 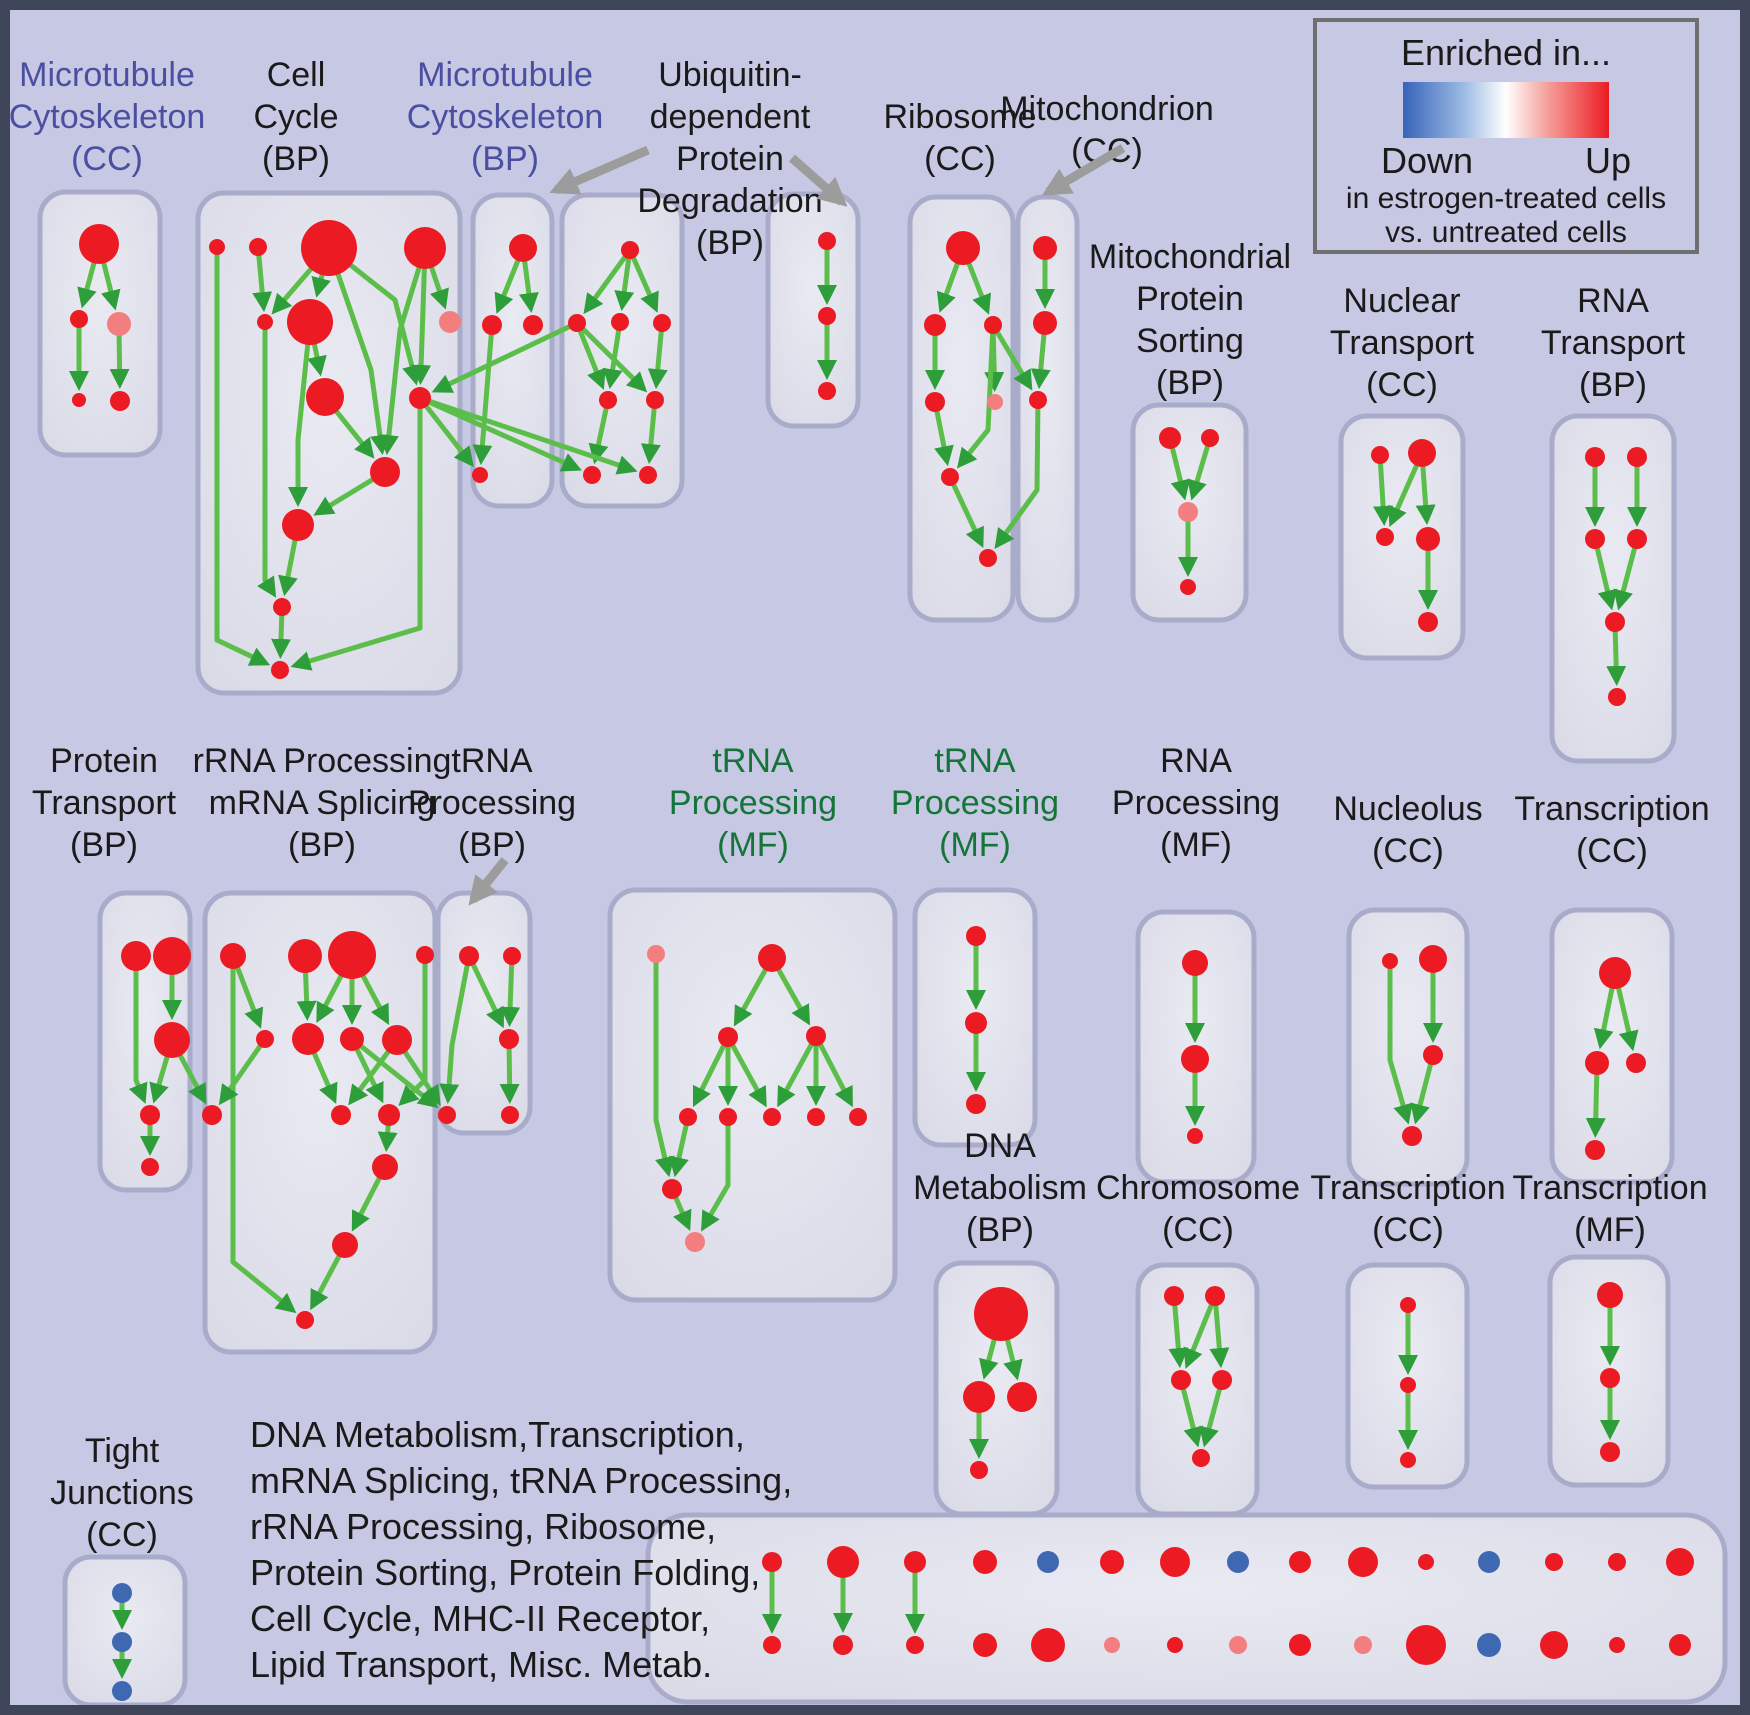 What do you see at coordinates (280, 670) in the screenshot?
I see `go-term-node-cc-n11` at bounding box center [280, 670].